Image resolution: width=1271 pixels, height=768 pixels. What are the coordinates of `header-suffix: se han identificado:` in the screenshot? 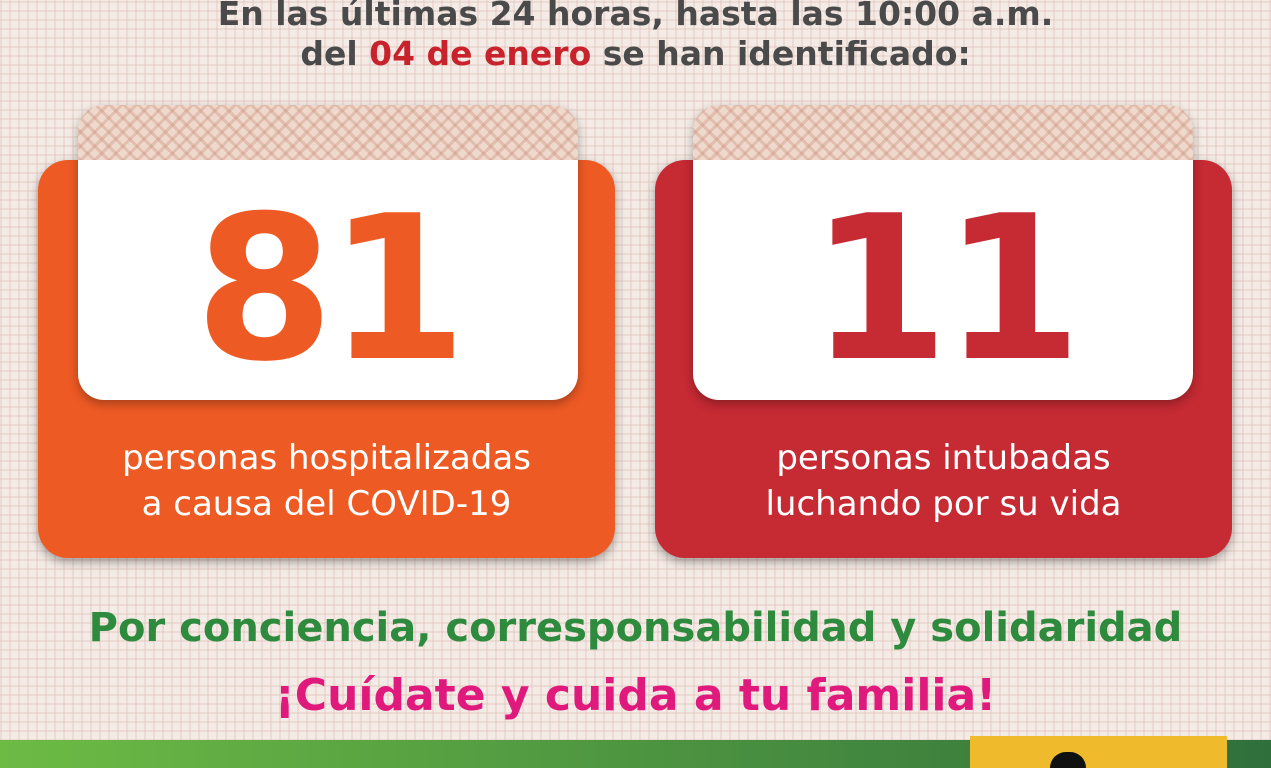 It's located at (781, 53).